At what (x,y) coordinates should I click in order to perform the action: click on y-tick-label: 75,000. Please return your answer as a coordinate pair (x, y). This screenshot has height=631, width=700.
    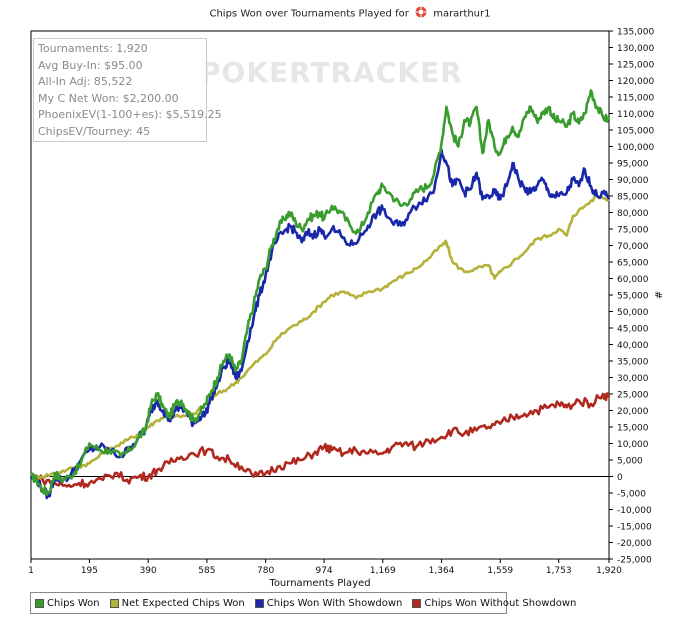
    Looking at the image, I should click on (633, 231).